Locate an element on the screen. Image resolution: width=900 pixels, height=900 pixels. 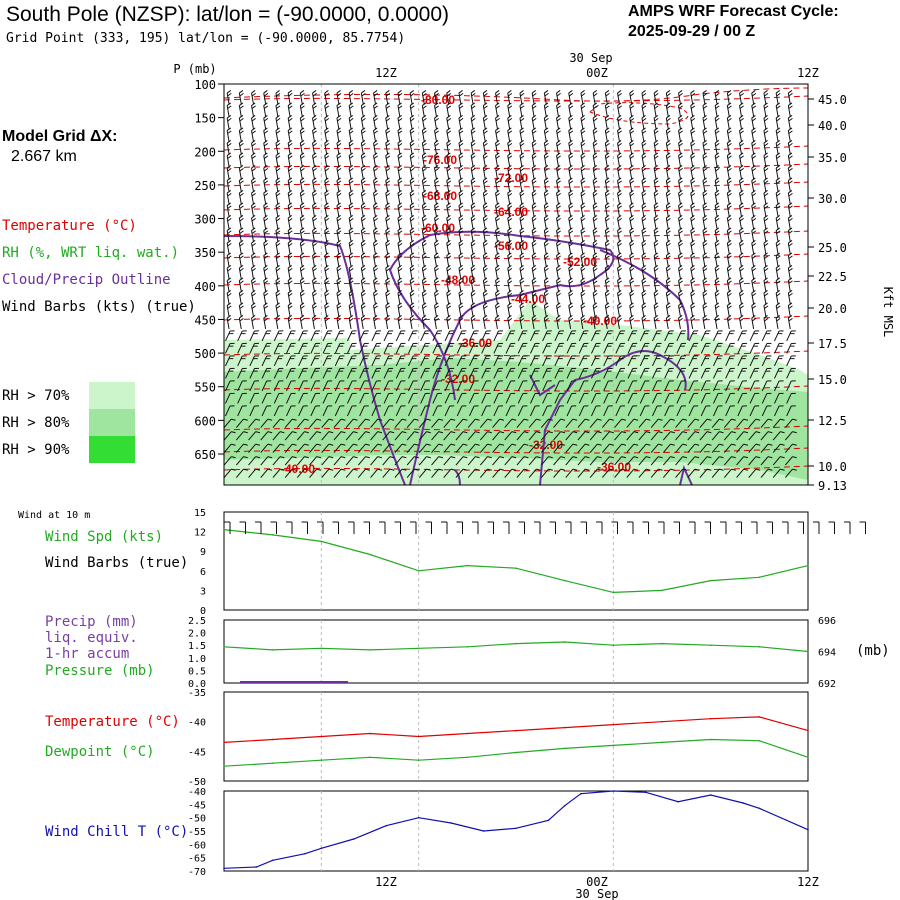
dewpoint-line-point is located at coordinates (759, 740).